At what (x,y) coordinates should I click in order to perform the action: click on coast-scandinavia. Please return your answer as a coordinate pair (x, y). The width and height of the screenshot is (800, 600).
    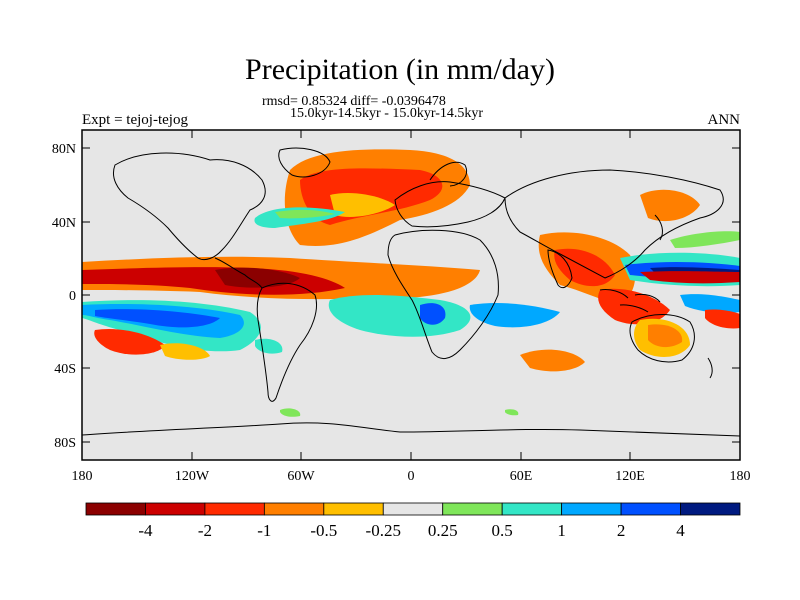
    Looking at the image, I should click on (448, 174).